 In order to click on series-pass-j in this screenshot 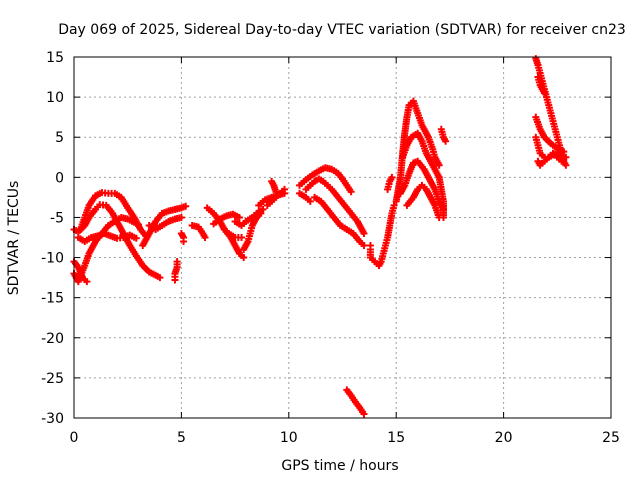, I will do `click(198, 231)`.